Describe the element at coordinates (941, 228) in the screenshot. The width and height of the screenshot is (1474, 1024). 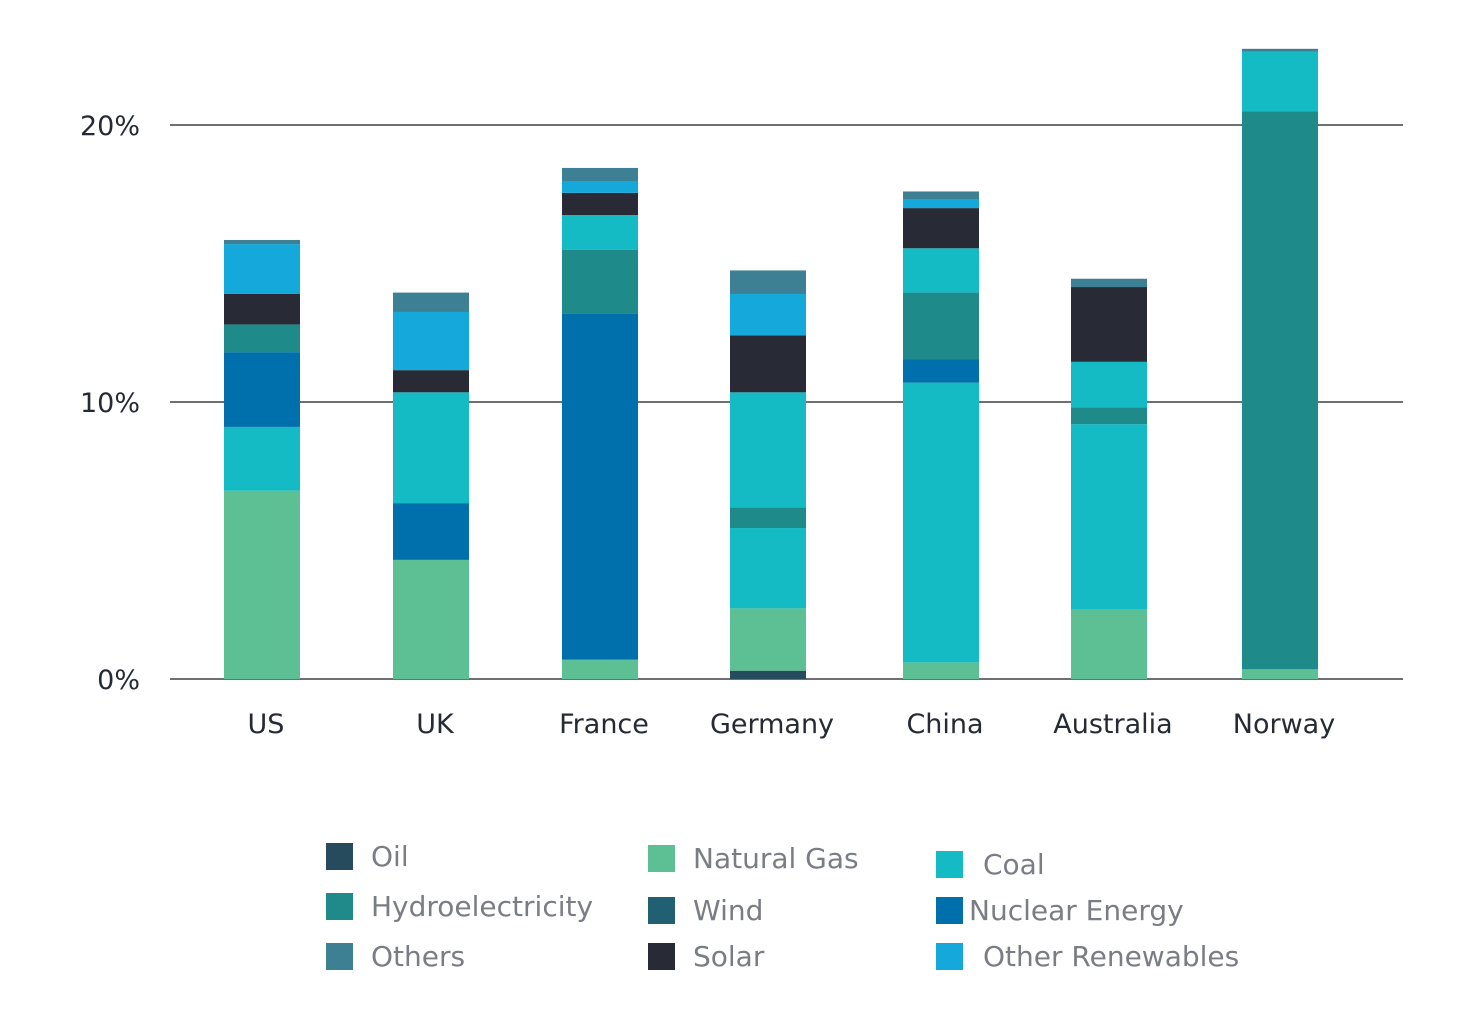
I see `bar-segment-china-solar` at that location.